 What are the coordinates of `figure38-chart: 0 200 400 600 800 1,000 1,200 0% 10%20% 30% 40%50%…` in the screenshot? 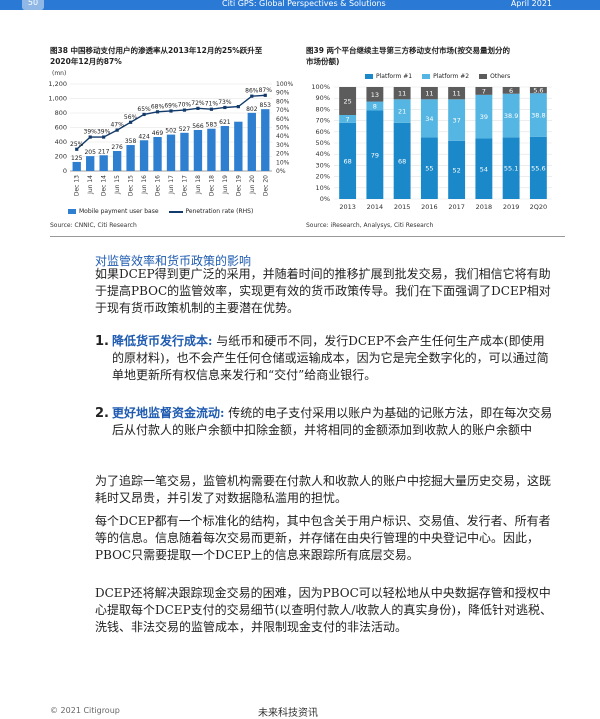 It's located at (170, 138).